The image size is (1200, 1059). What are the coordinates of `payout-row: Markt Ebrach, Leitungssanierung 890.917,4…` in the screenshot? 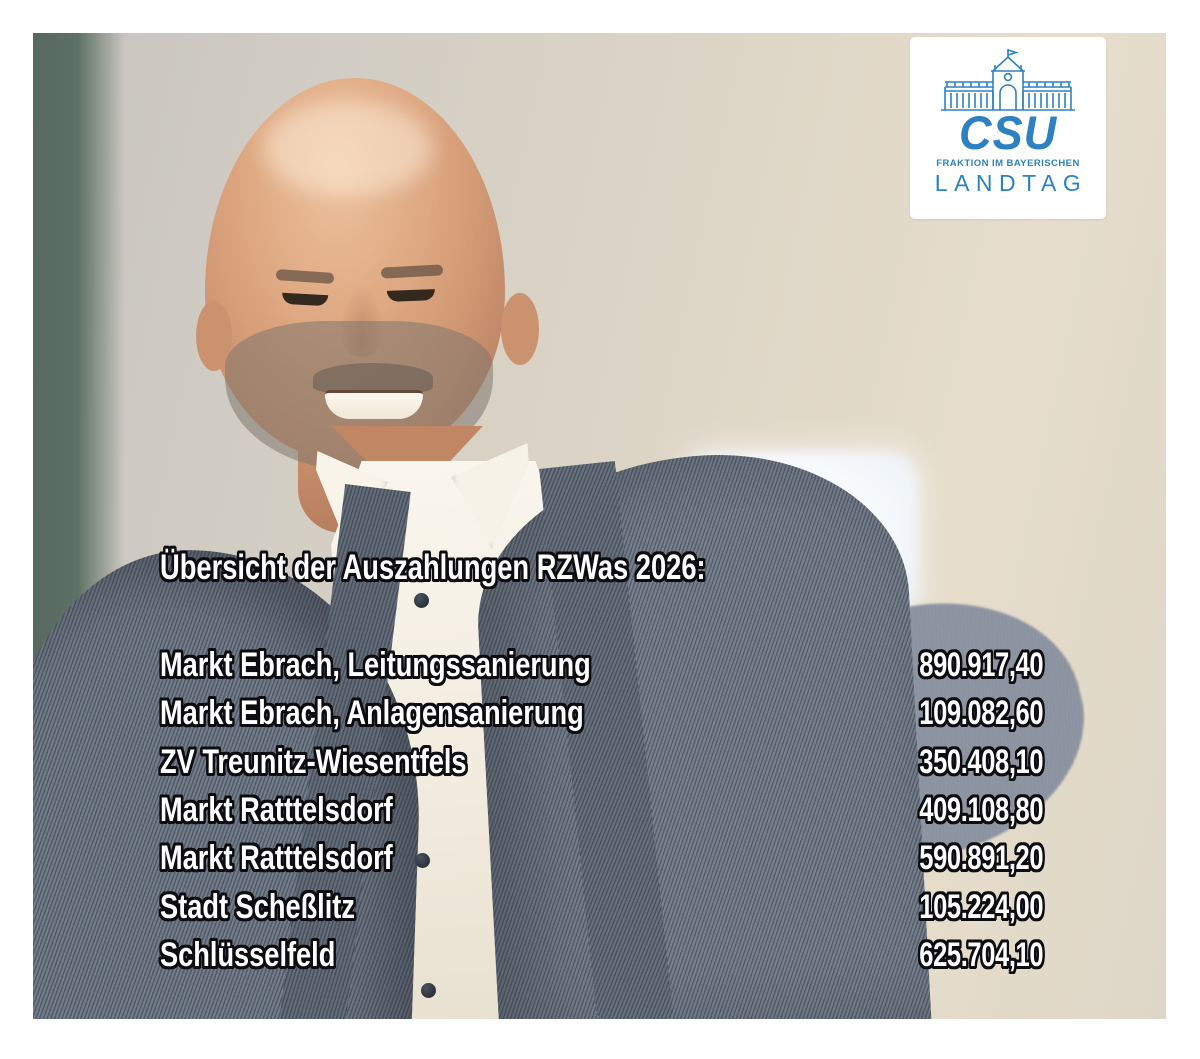 It's located at (601, 665).